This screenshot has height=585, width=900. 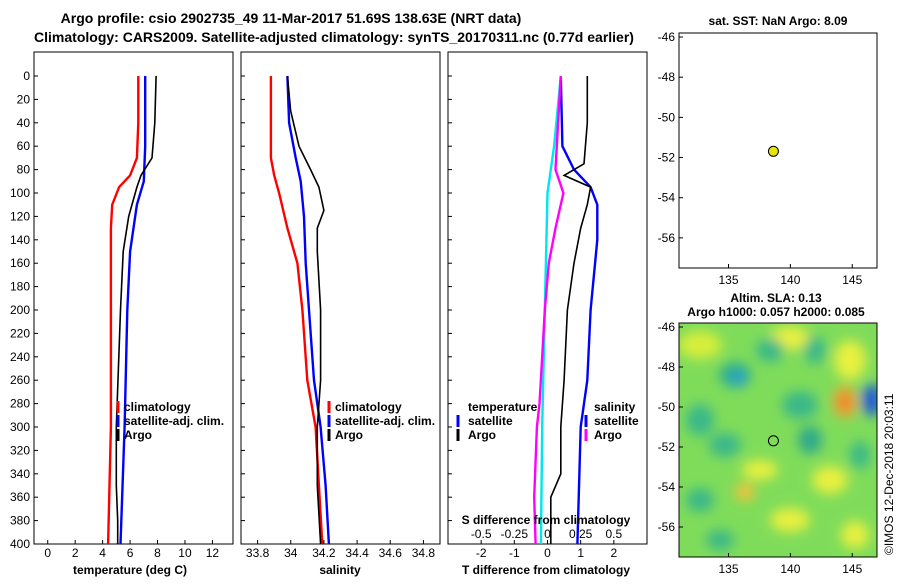 I want to click on legend-satellite-label: satellite-adj. clim., so click(x=385, y=421).